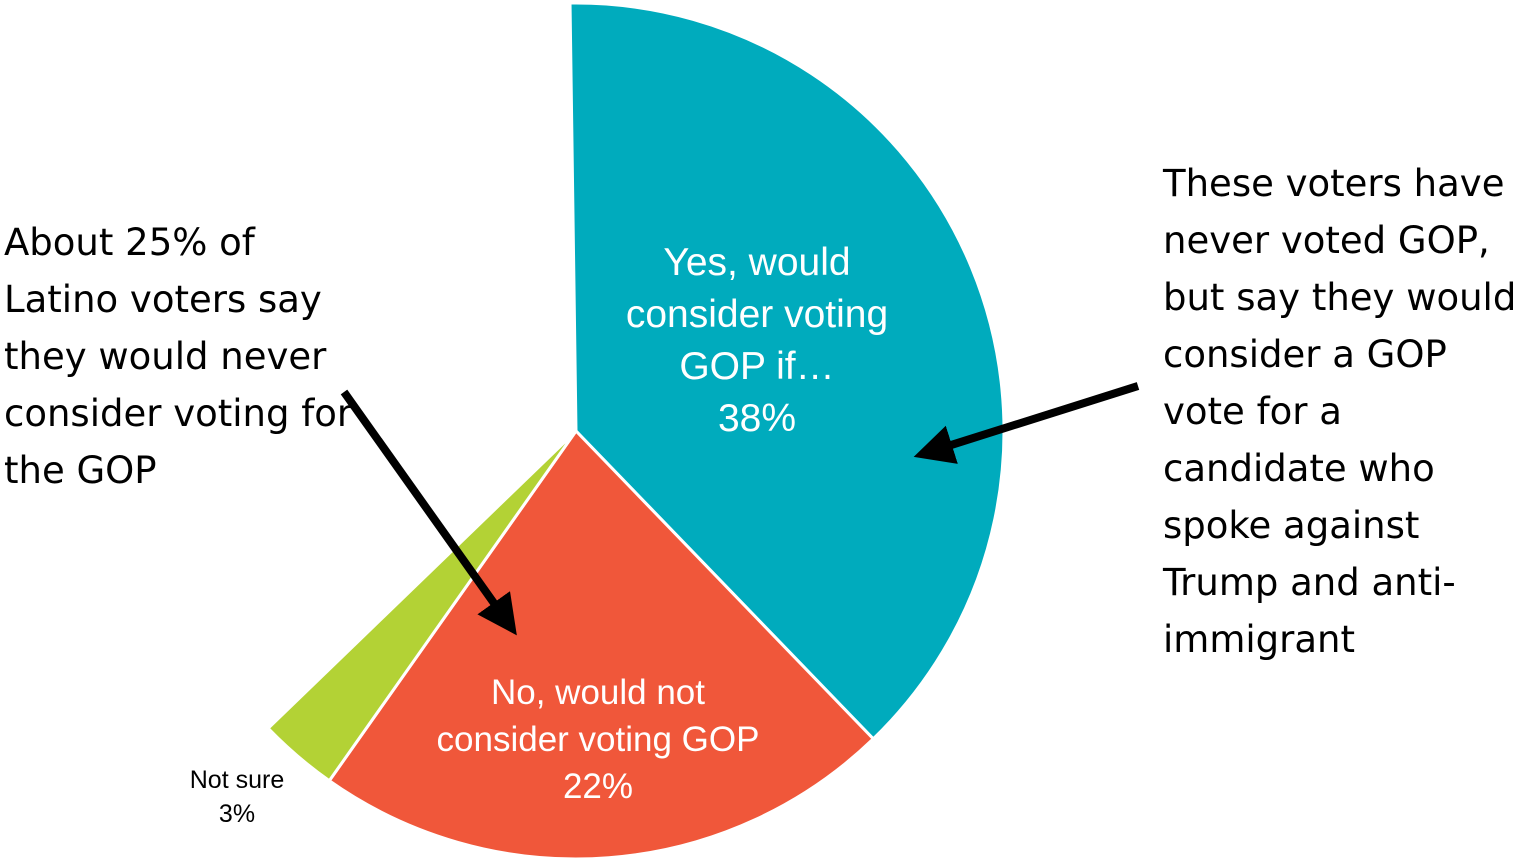 The width and height of the screenshot is (1532, 859). What do you see at coordinates (757, 340) in the screenshot?
I see `slice-label: Yes, would consider voting GOP if… 38%` at bounding box center [757, 340].